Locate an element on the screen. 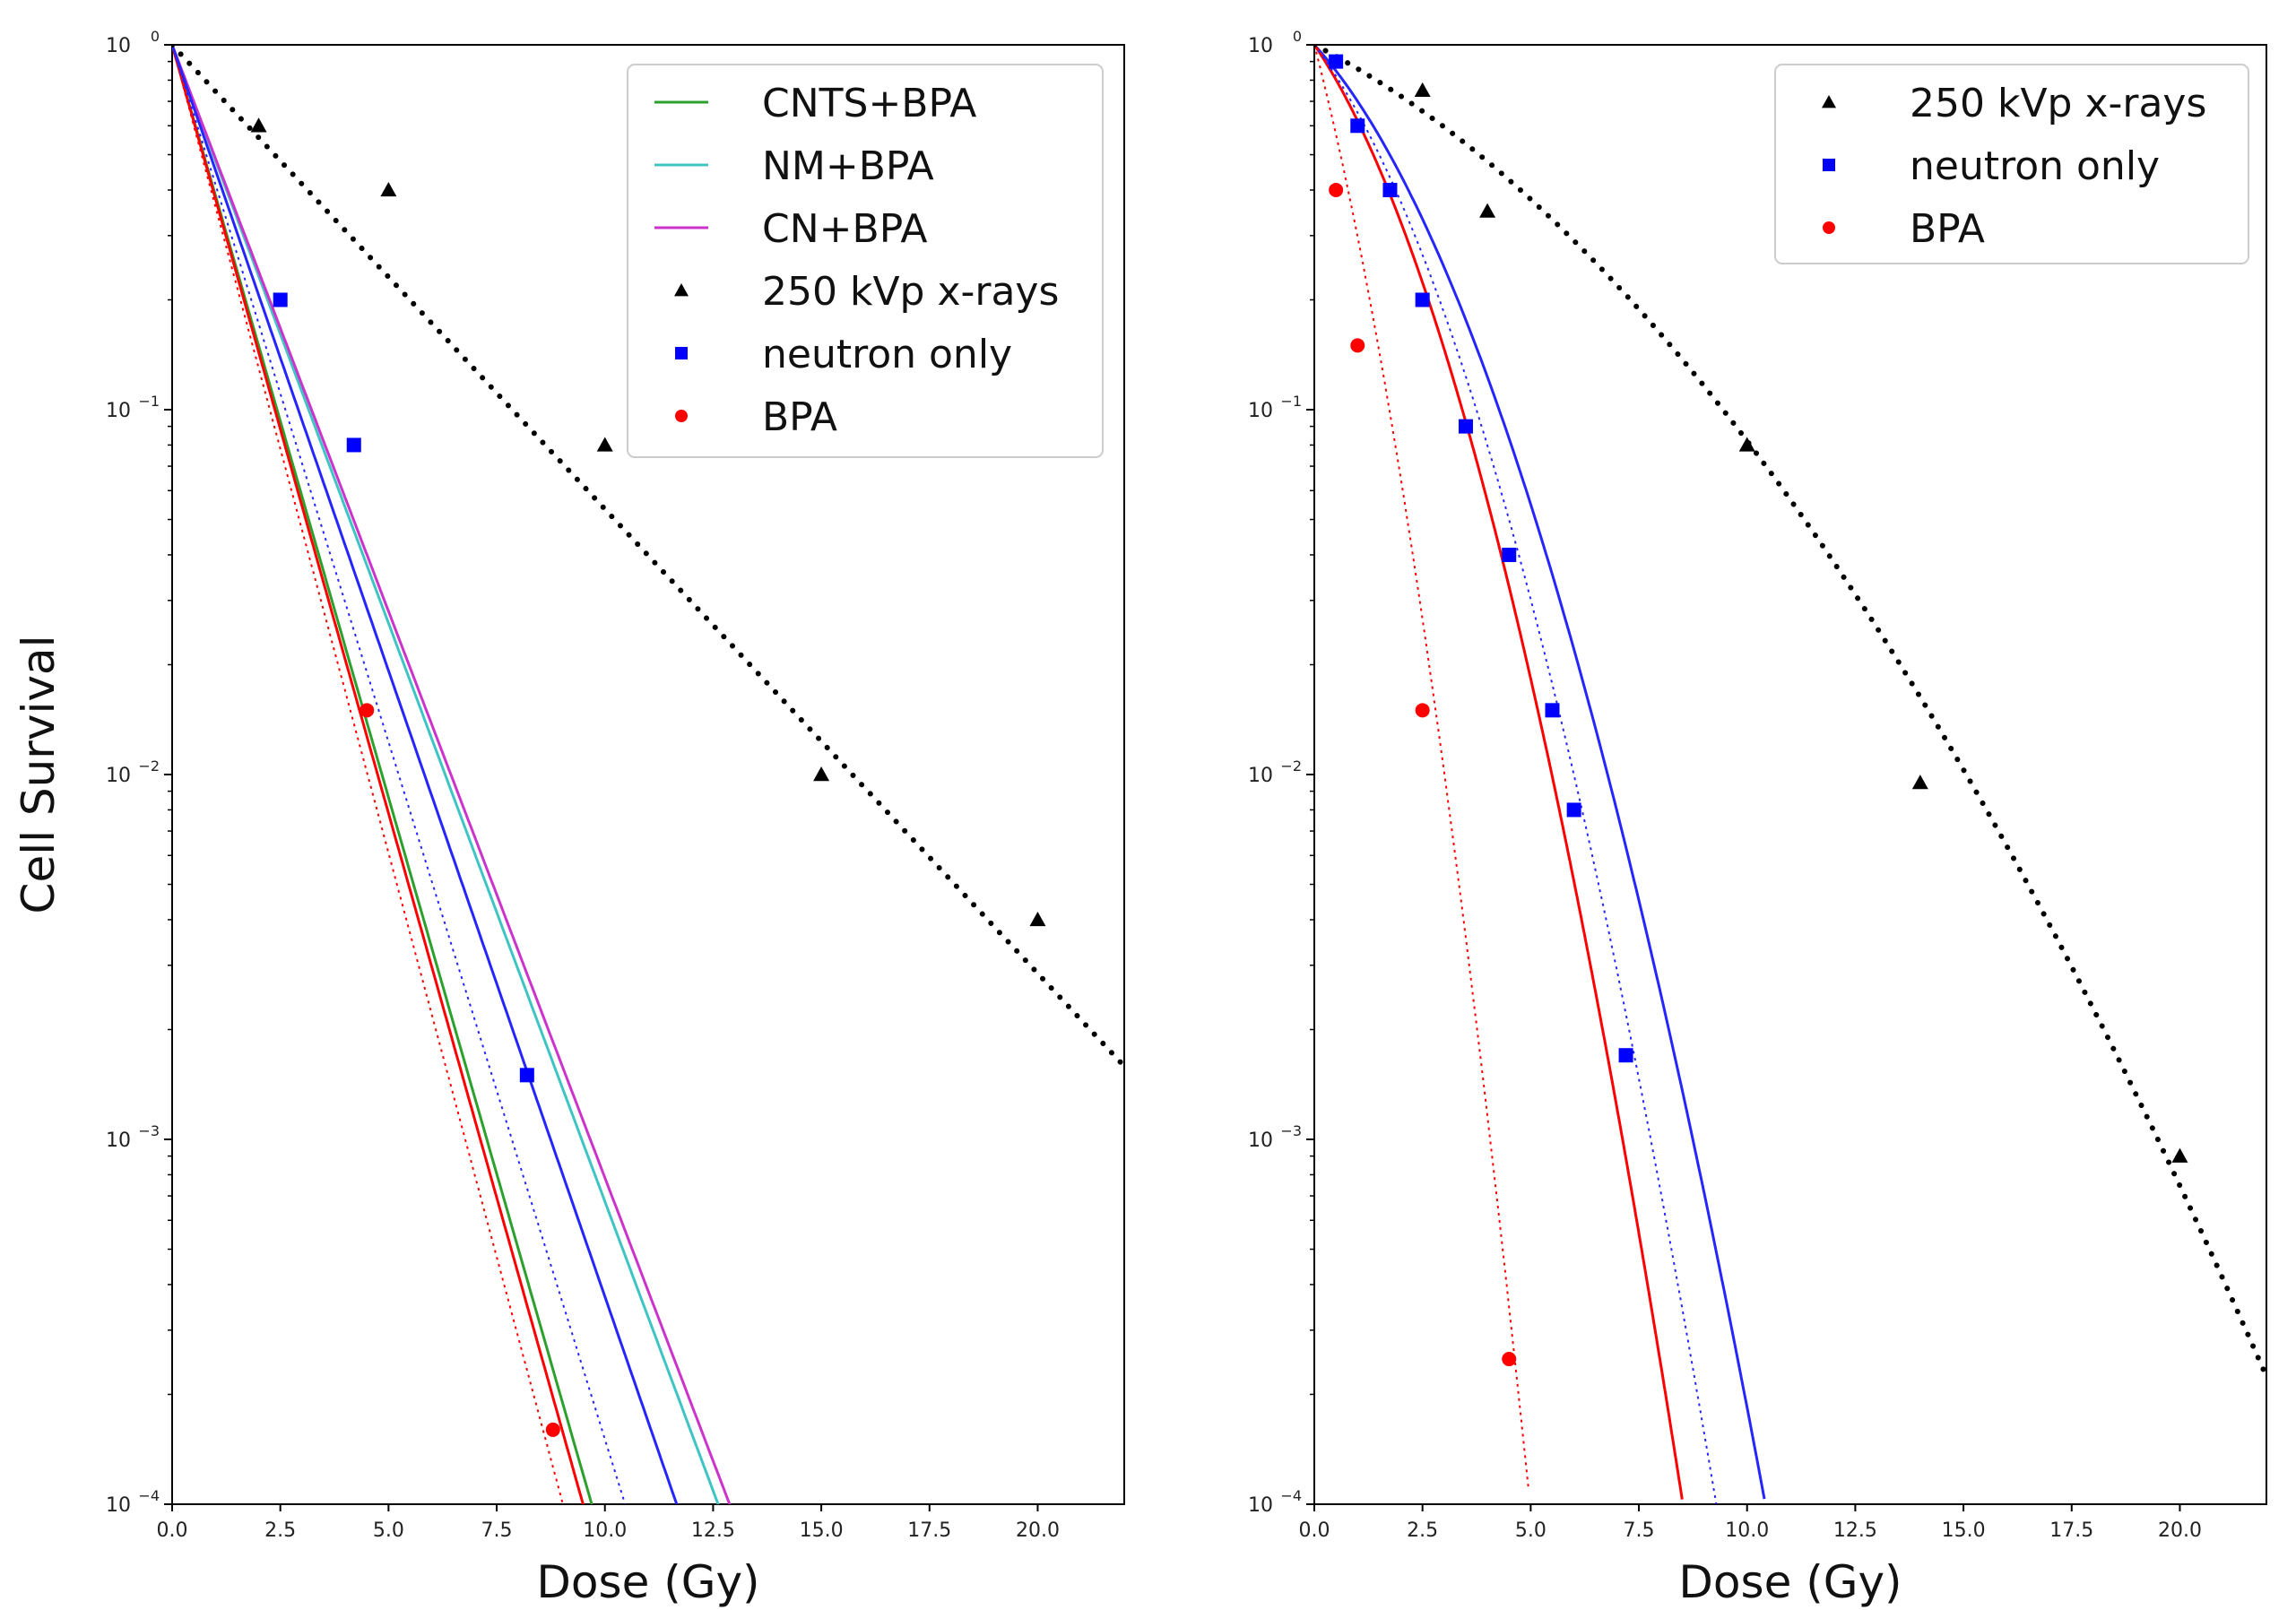 This screenshot has width=2296, height=1610. legend-label: NM+BPA is located at coordinates (848, 166).